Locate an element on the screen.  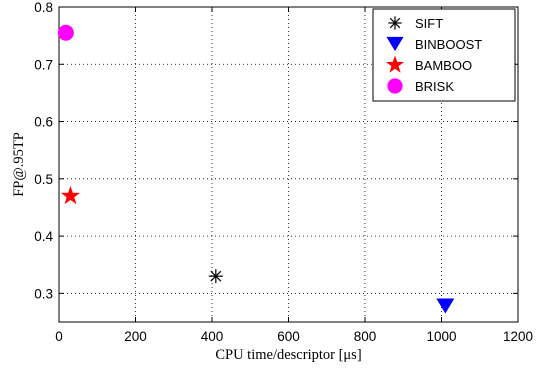
y-tick-label: 0.7 is located at coordinates (43, 64).